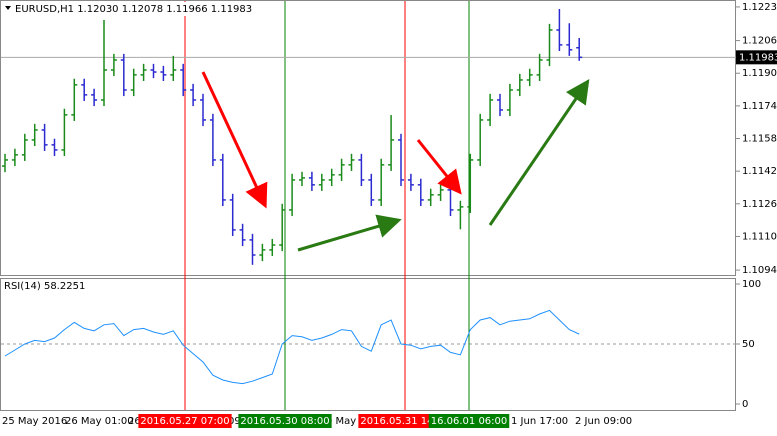 This screenshot has width=777, height=436. What do you see at coordinates (759, 171) in the screenshot?
I see `y-tick-label: 1.11425` at bounding box center [759, 171].